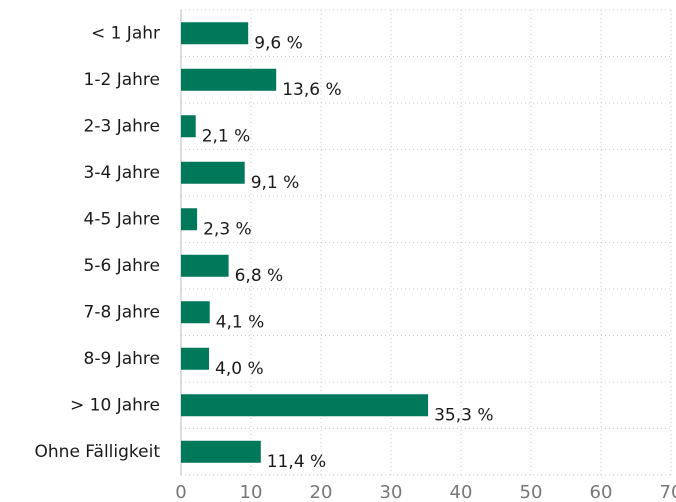  I want to click on value-label: 35,3 %, so click(463, 415).